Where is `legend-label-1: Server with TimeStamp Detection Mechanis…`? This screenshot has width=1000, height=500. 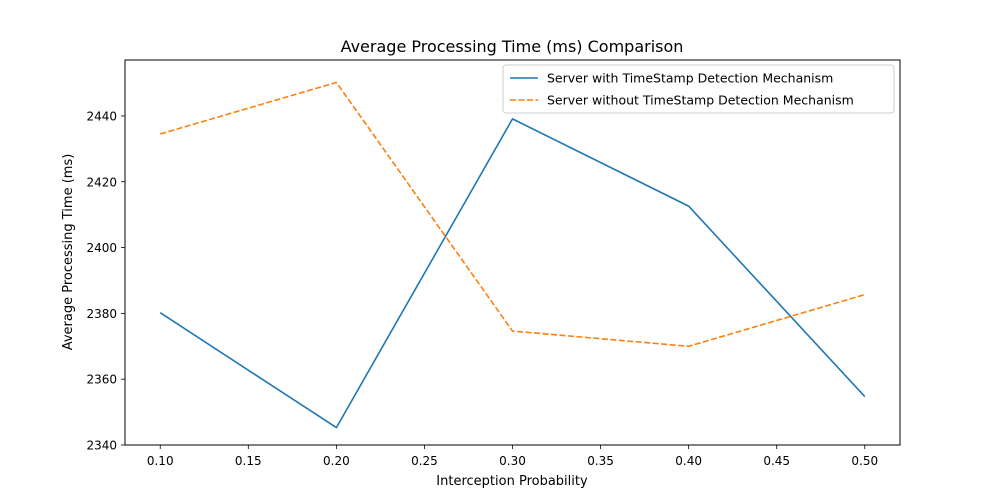 legend-label-1: Server with TimeStamp Detection Mechanis… is located at coordinates (690, 78).